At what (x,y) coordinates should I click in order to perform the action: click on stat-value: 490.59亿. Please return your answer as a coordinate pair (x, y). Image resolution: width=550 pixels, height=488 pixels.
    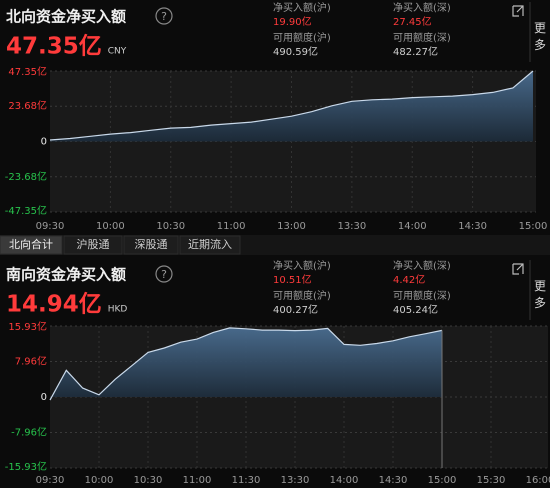
    Looking at the image, I should click on (295, 51).